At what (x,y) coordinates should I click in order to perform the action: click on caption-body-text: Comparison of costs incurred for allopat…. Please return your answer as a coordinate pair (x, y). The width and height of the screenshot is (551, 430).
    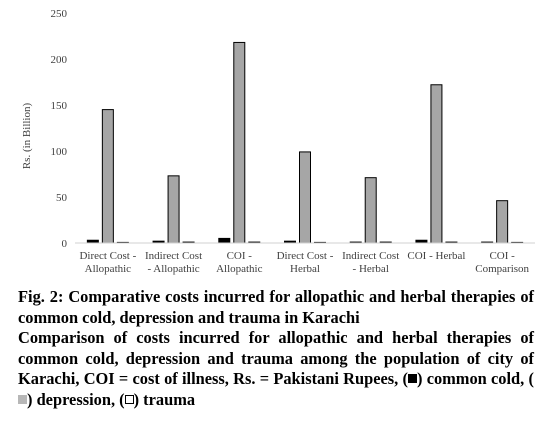
    Looking at the image, I should click on (276, 358).